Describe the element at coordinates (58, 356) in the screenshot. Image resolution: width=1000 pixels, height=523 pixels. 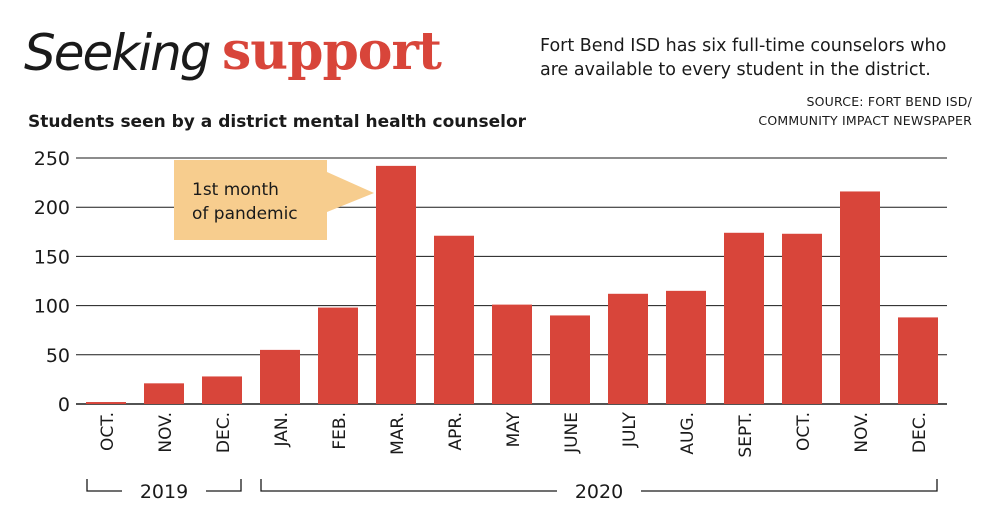
I see `y-tick-label: 50` at that location.